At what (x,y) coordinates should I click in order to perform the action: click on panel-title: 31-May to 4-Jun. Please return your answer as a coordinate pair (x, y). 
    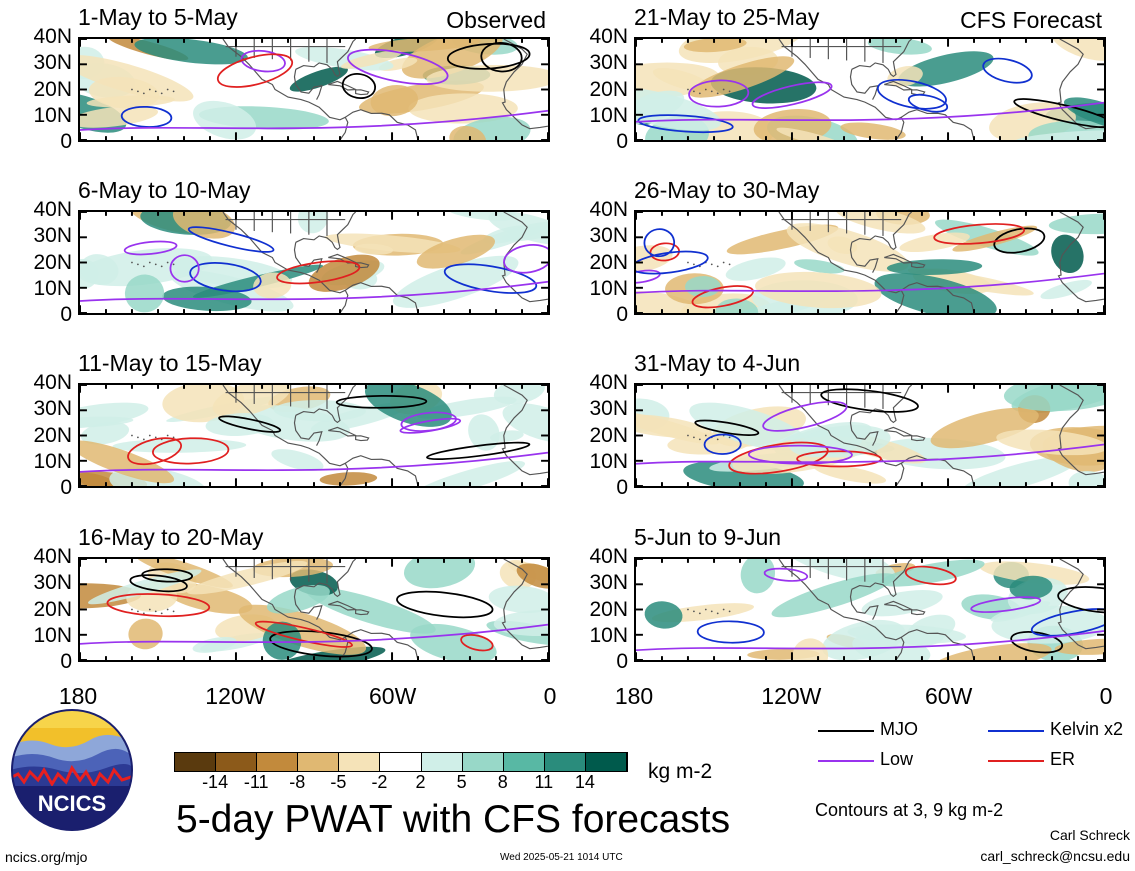
    Looking at the image, I should click on (717, 363).